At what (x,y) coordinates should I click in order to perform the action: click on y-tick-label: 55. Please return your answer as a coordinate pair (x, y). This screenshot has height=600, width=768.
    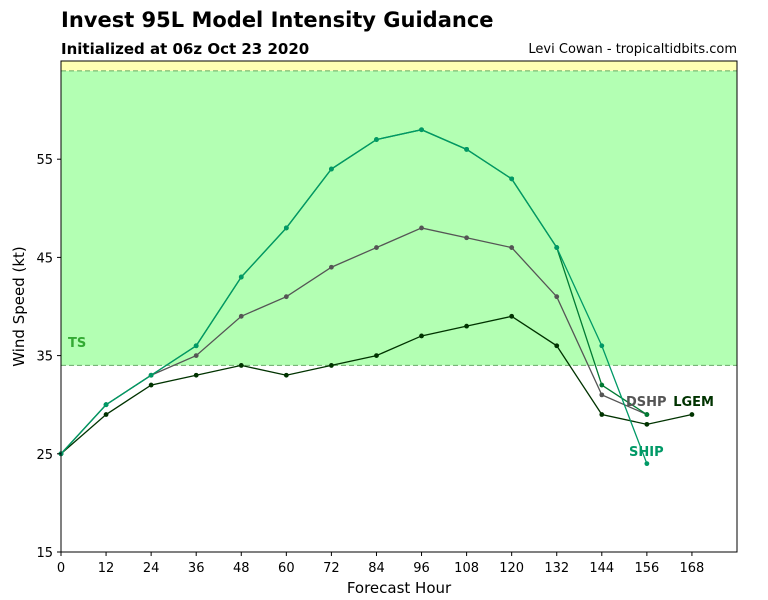
    Looking at the image, I should click on (44, 160).